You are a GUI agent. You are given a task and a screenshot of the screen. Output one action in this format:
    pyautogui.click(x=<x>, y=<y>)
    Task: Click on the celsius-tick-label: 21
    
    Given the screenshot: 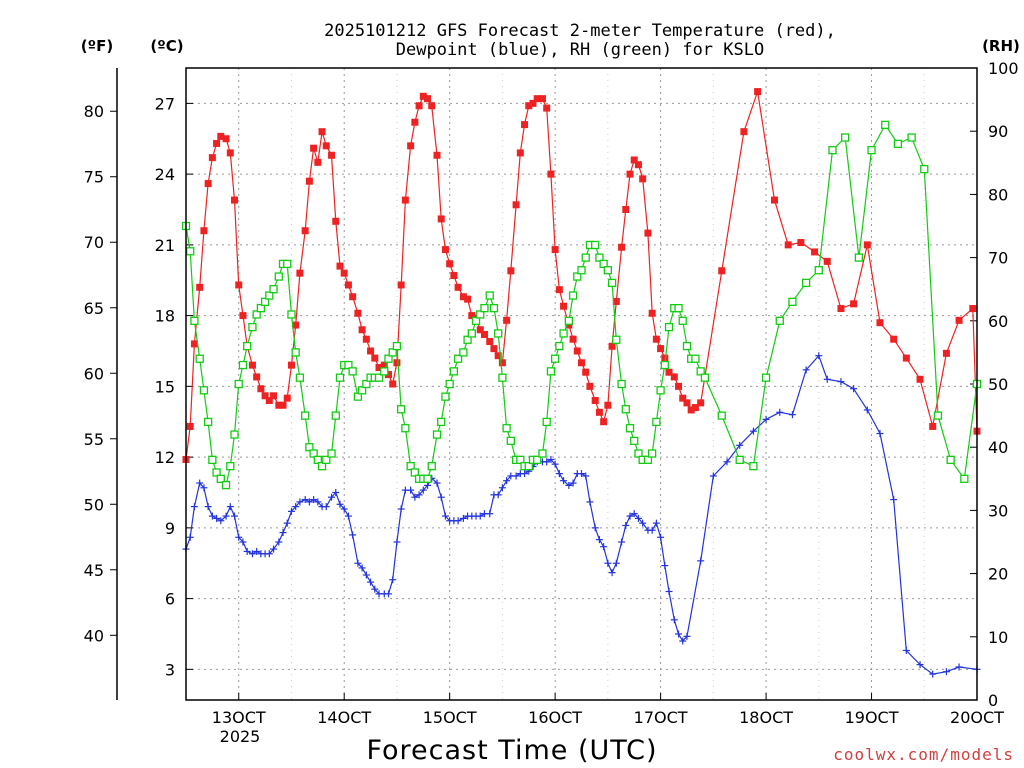 What is the action you would take?
    pyautogui.click(x=165, y=245)
    